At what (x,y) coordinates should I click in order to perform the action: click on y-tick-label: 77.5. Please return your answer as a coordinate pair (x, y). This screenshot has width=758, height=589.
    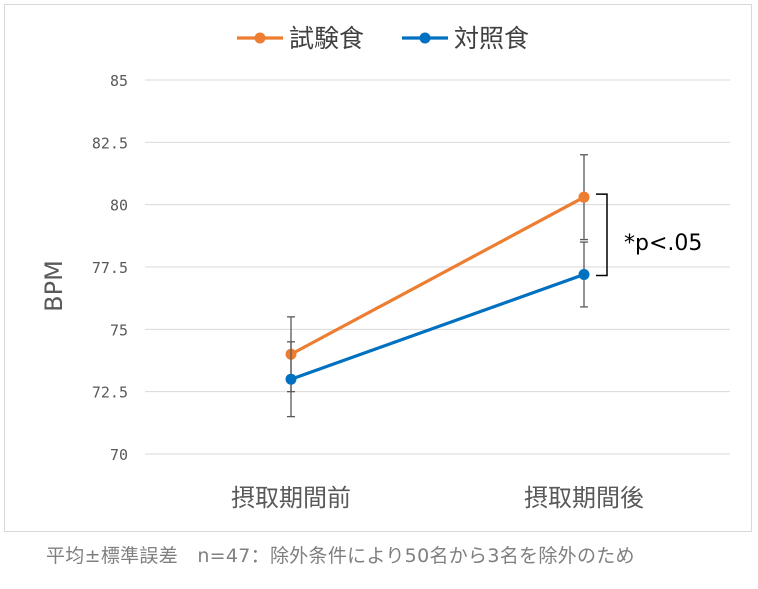
    Looking at the image, I should click on (110, 268).